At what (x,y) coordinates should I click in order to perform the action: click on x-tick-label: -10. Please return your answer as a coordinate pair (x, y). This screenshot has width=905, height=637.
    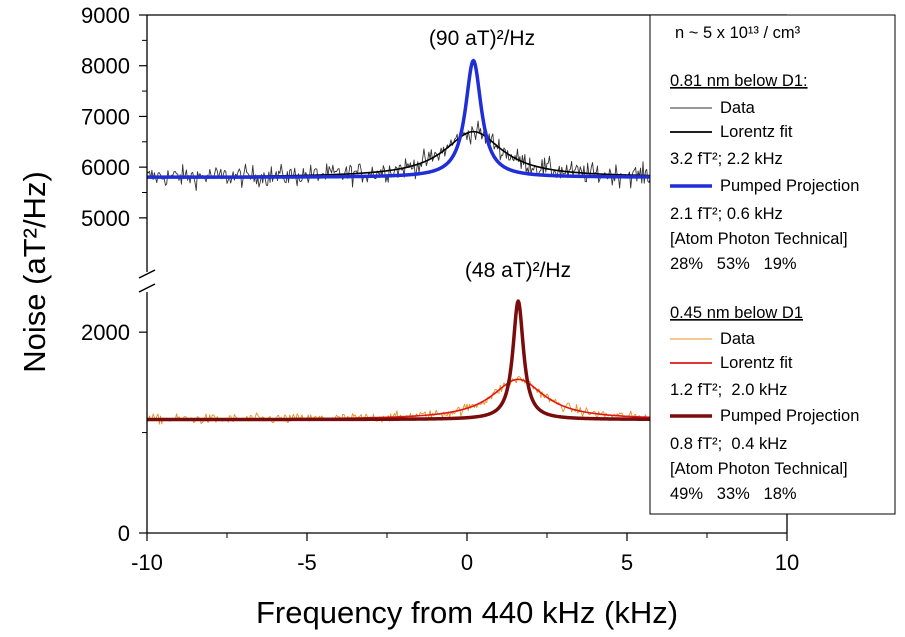
    Looking at the image, I should click on (147, 562).